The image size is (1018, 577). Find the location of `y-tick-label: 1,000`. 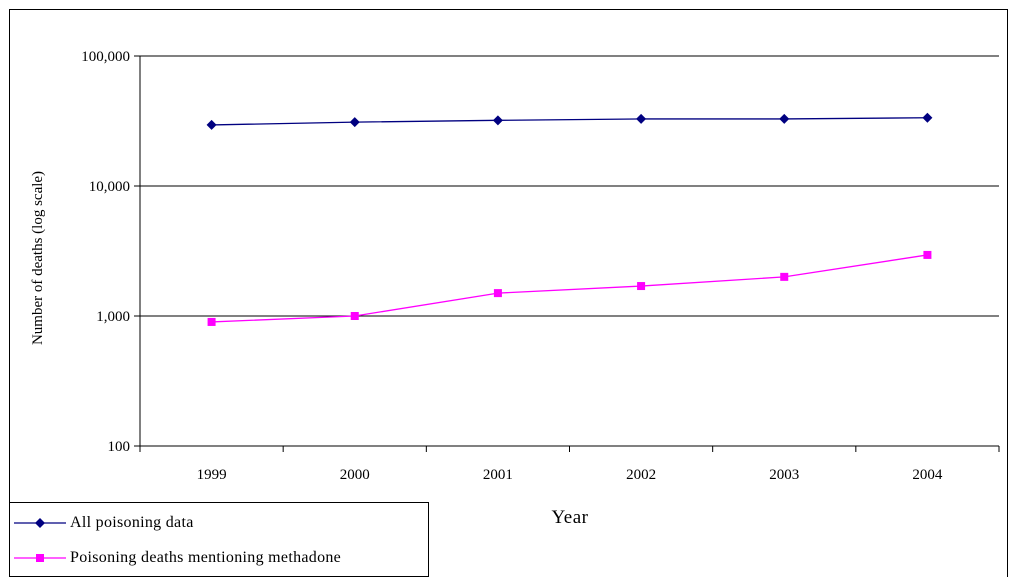

y-tick-label: 1,000 is located at coordinates (113, 317).